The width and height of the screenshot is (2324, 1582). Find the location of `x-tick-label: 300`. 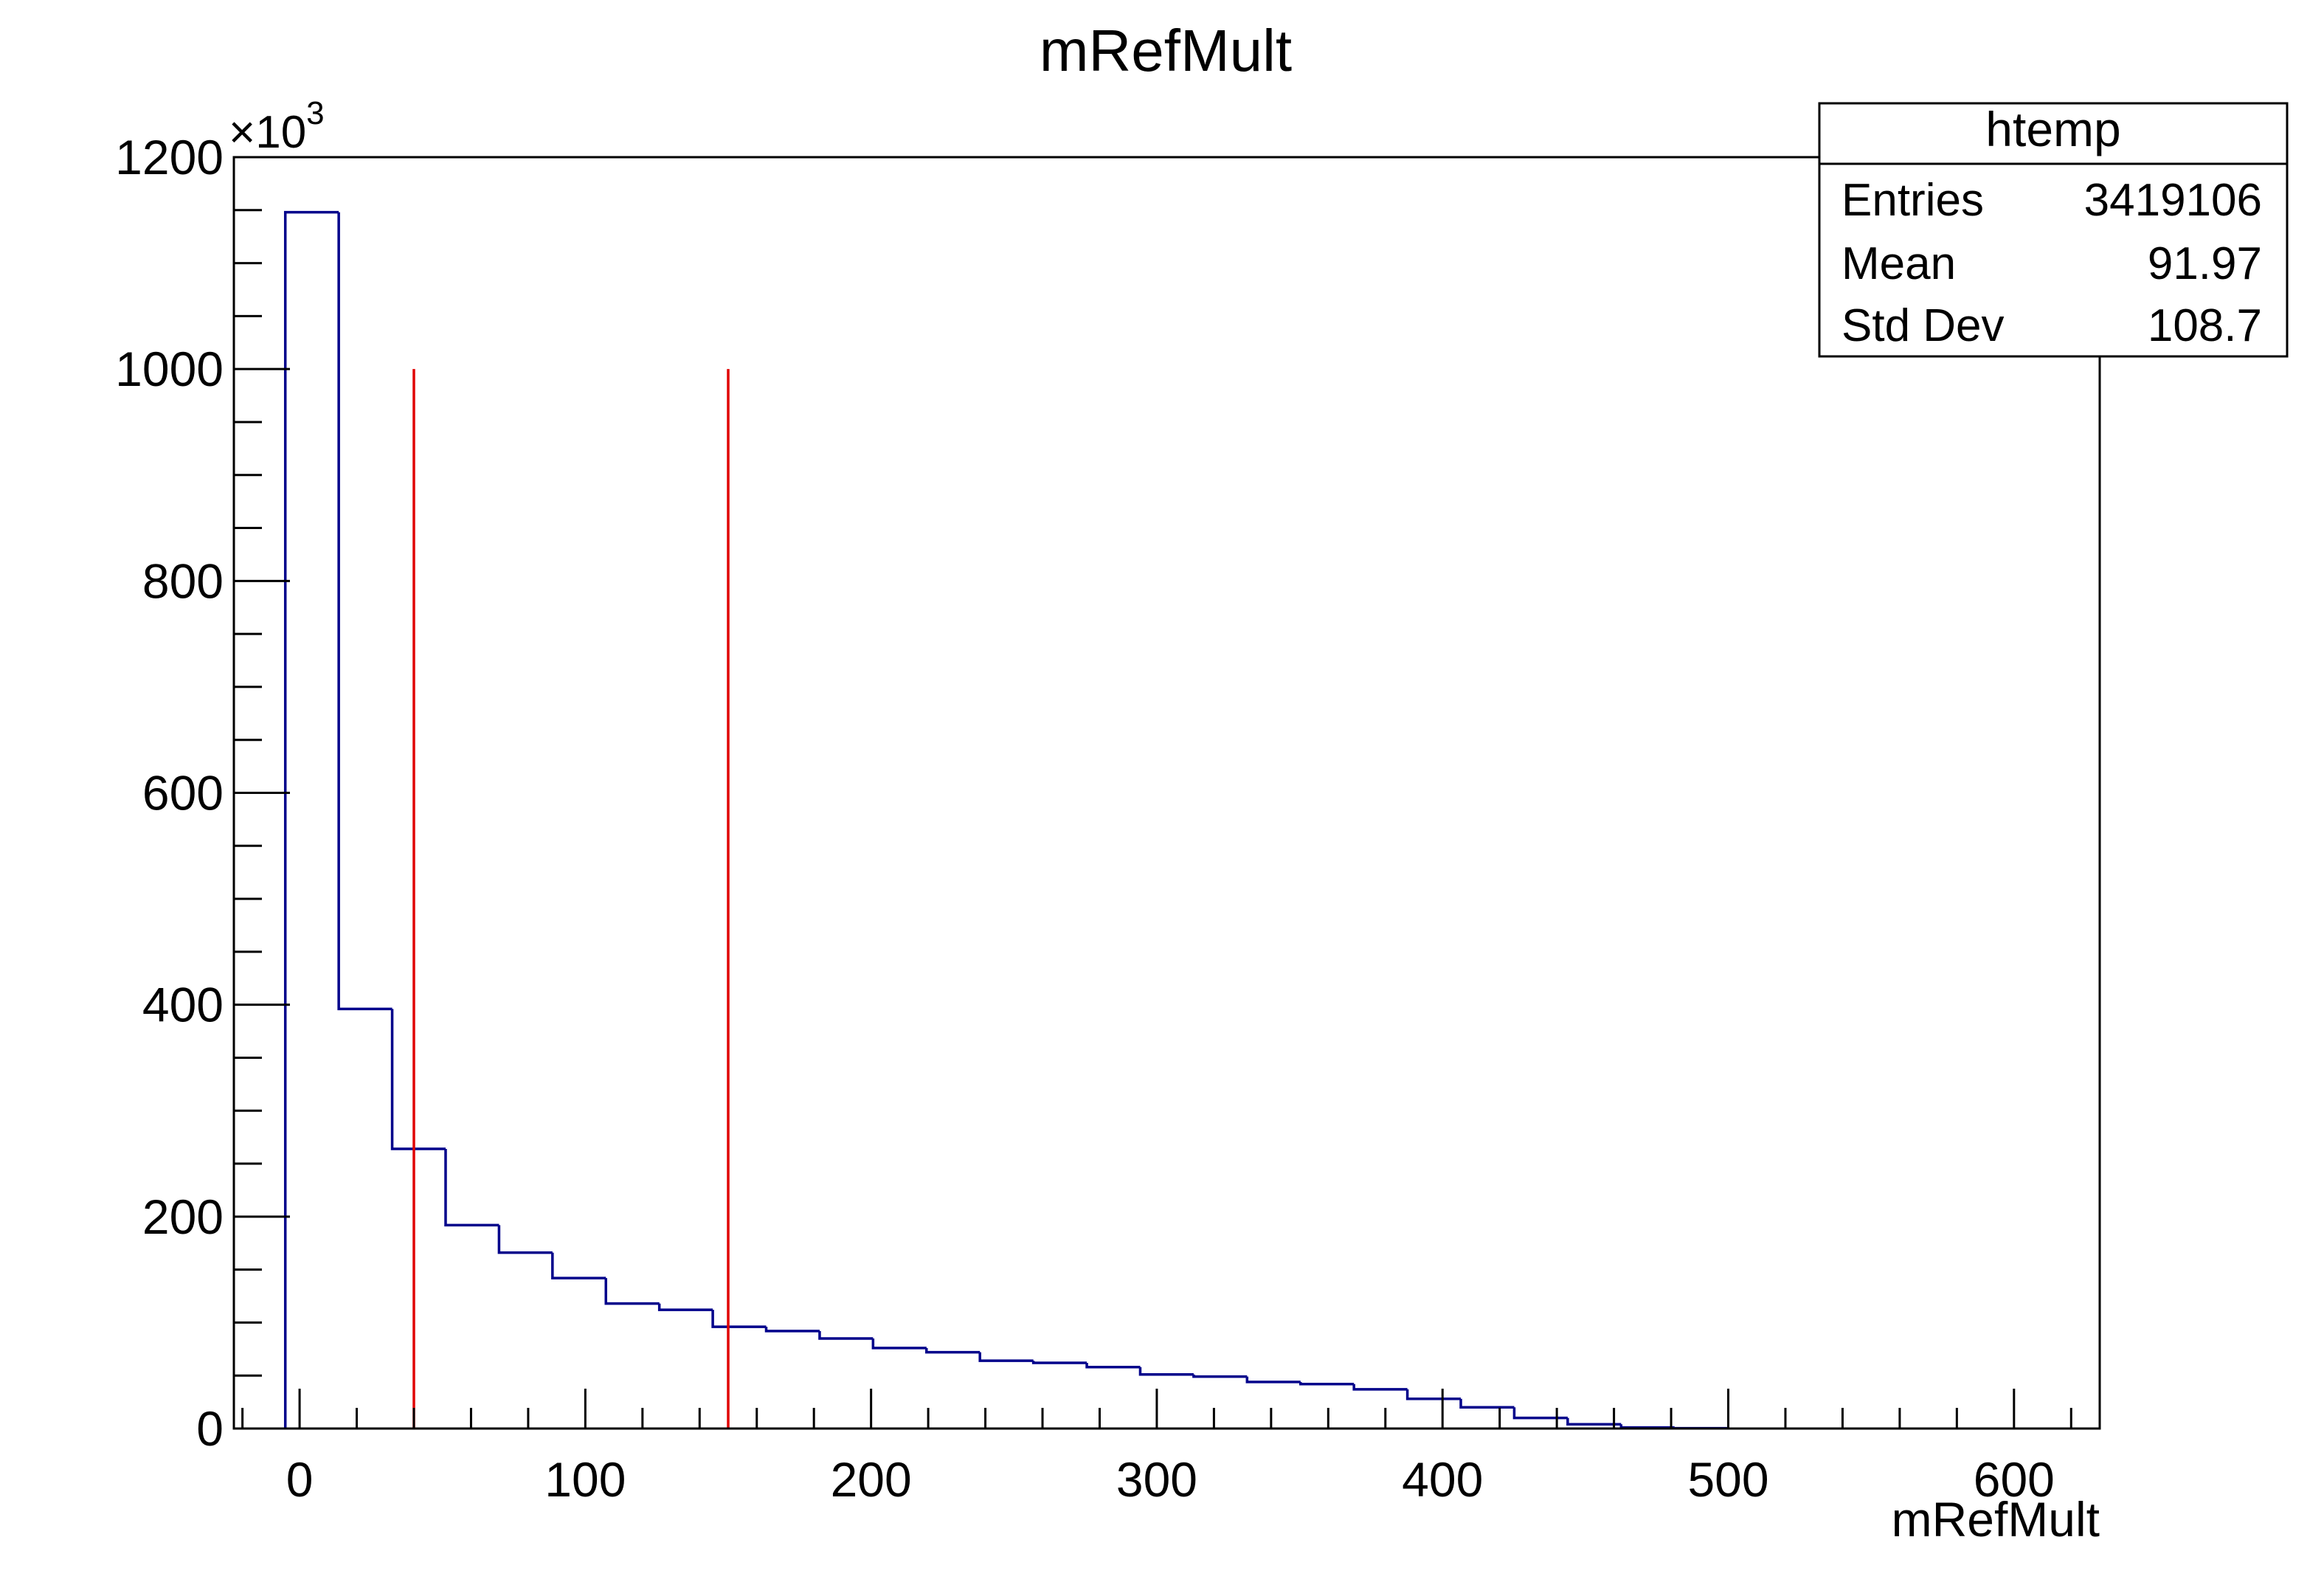

x-tick-label: 300 is located at coordinates (1156, 1479).